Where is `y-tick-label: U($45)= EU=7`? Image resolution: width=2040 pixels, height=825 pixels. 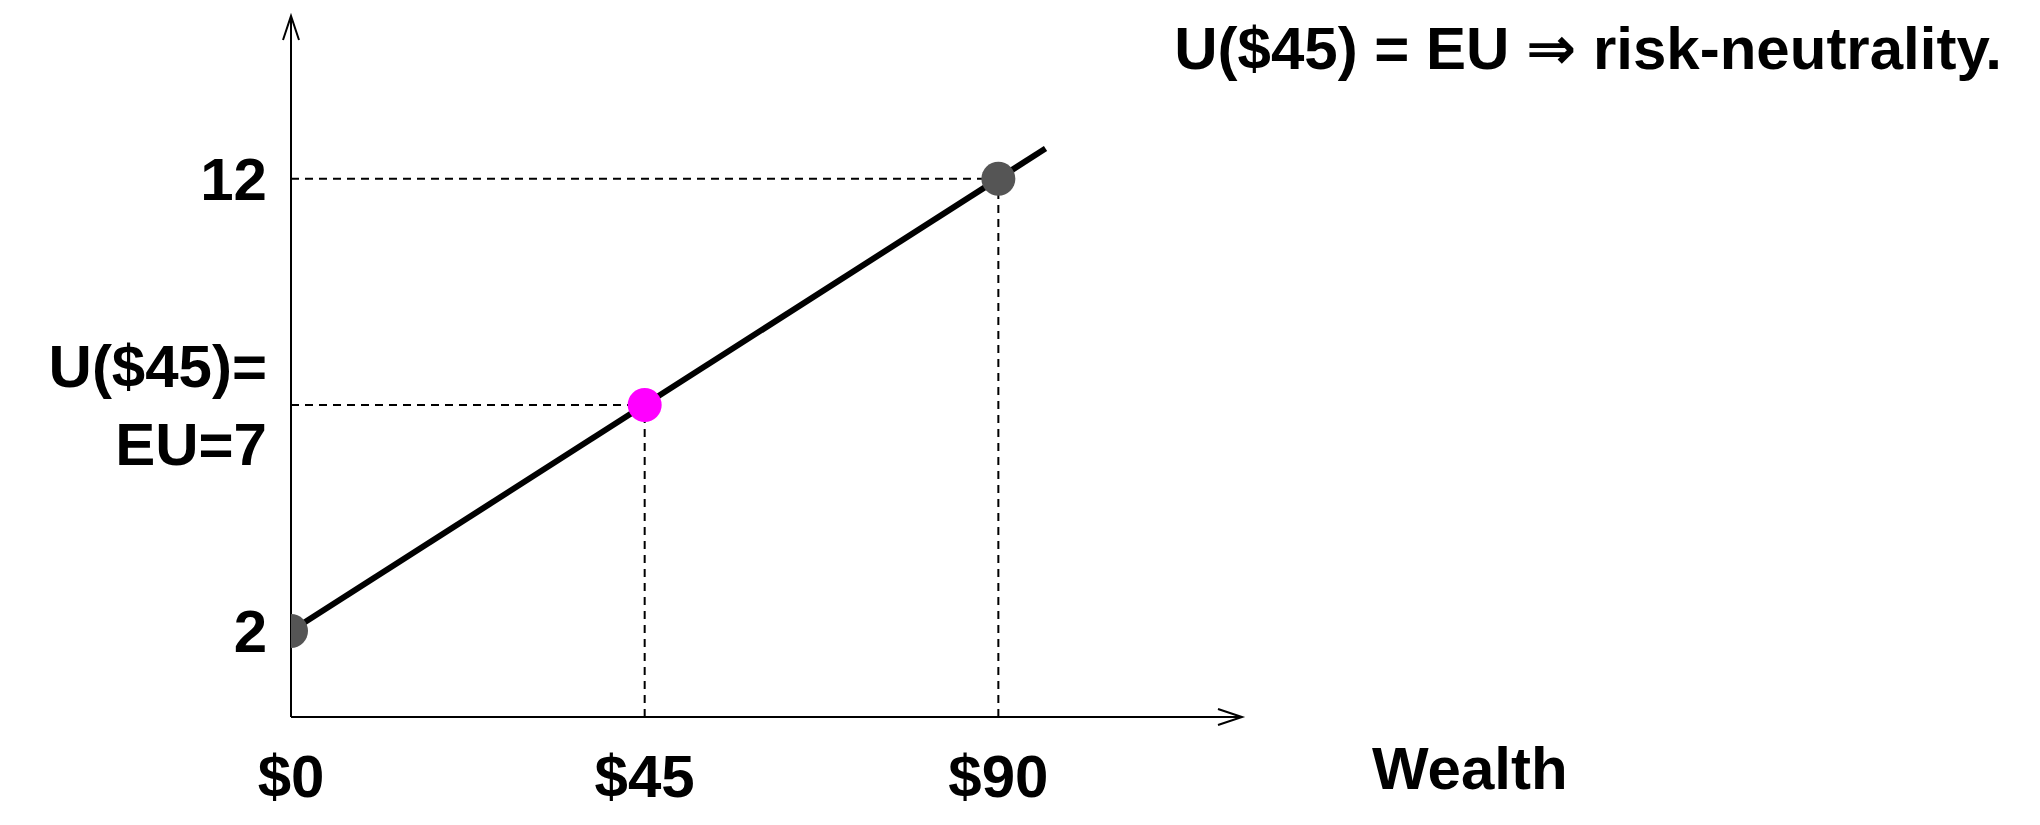
y-tick-label: U($45)= EU=7 is located at coordinates (157, 405).